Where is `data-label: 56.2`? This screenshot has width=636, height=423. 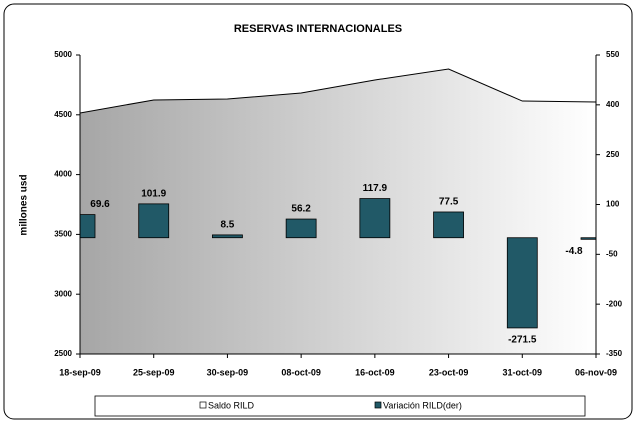
data-label: 56.2 is located at coordinates (301, 209).